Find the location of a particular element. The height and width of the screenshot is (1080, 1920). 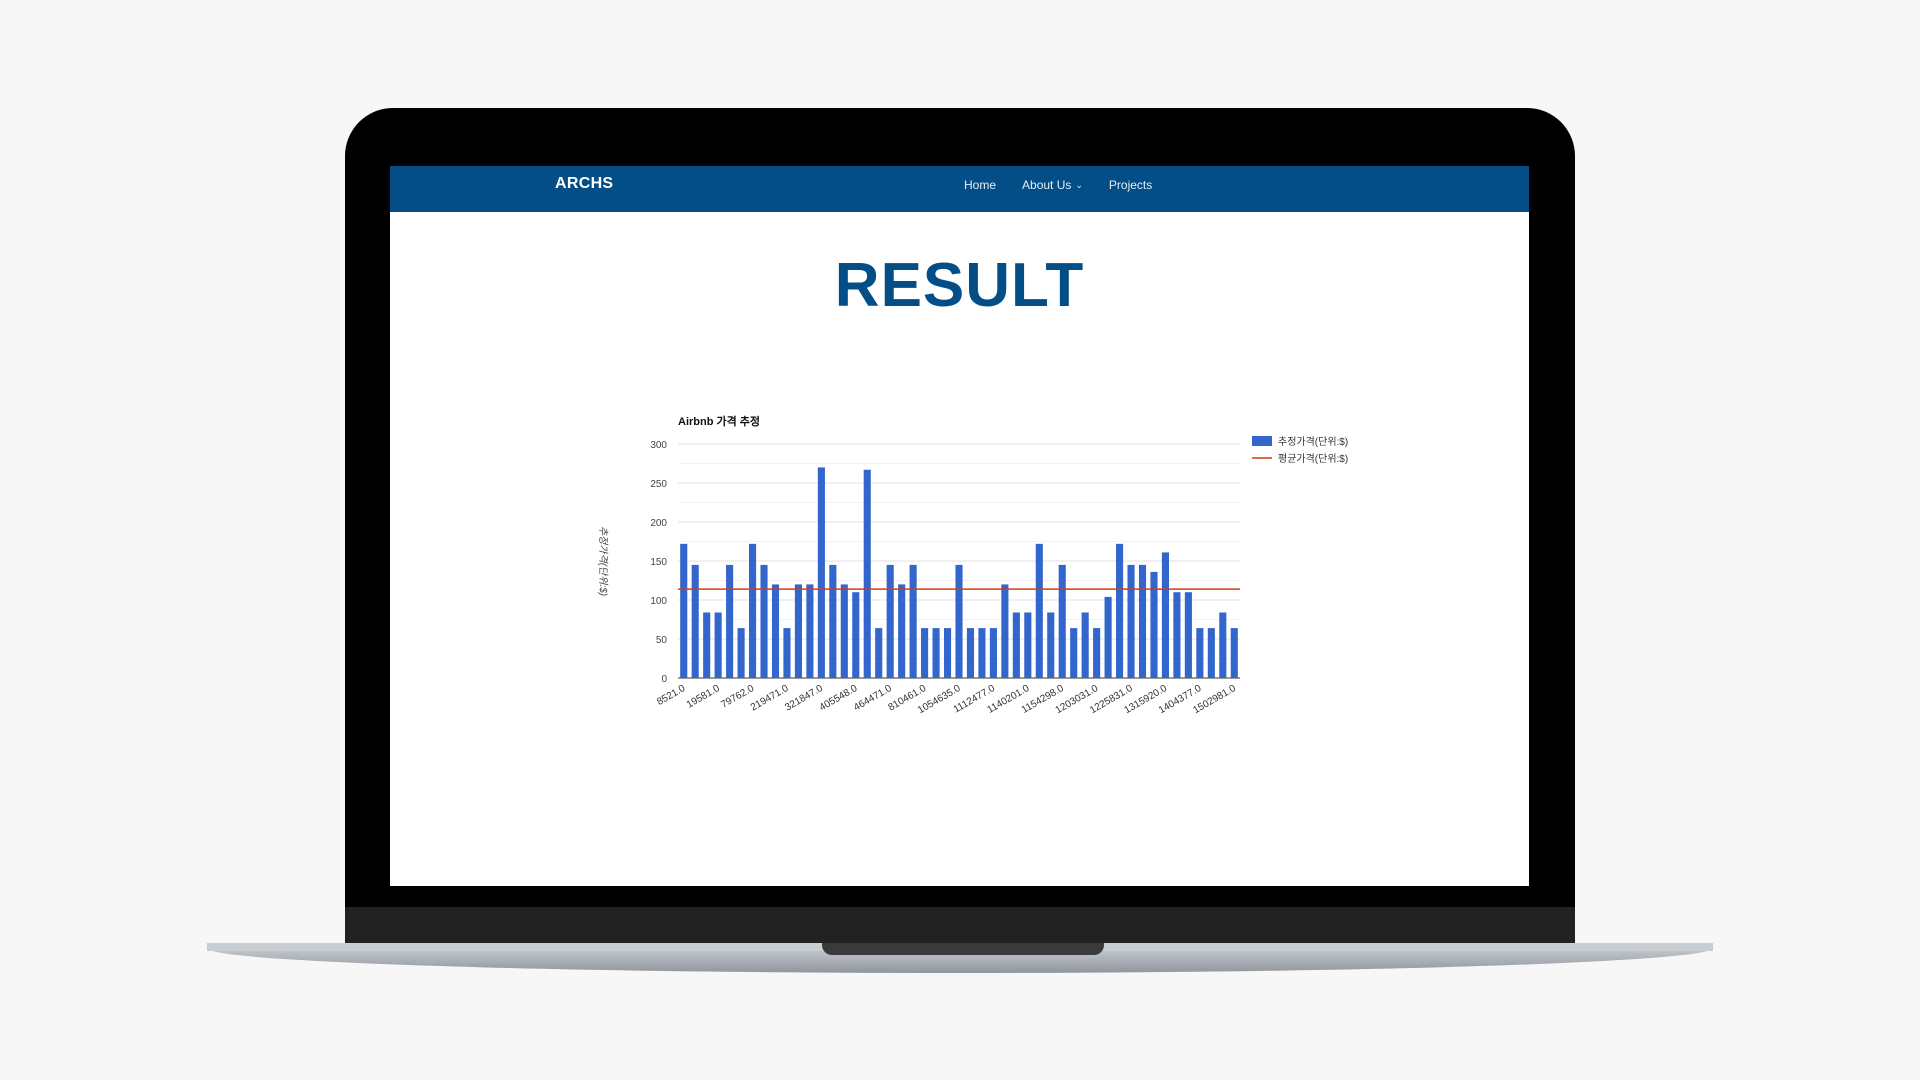

y-tick-label: 100 is located at coordinates (658, 601).